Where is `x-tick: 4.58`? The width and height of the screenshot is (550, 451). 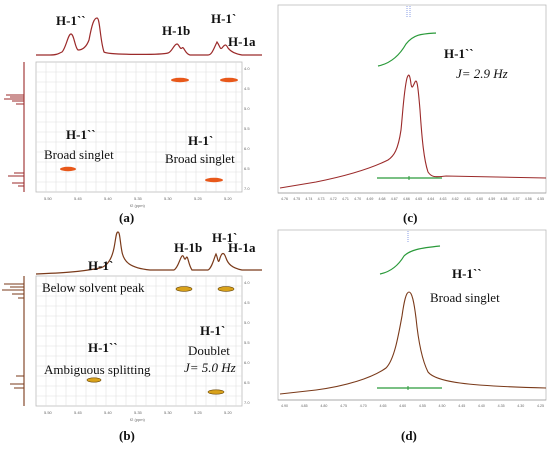 x-tick: 4.58 is located at coordinates (503, 199).